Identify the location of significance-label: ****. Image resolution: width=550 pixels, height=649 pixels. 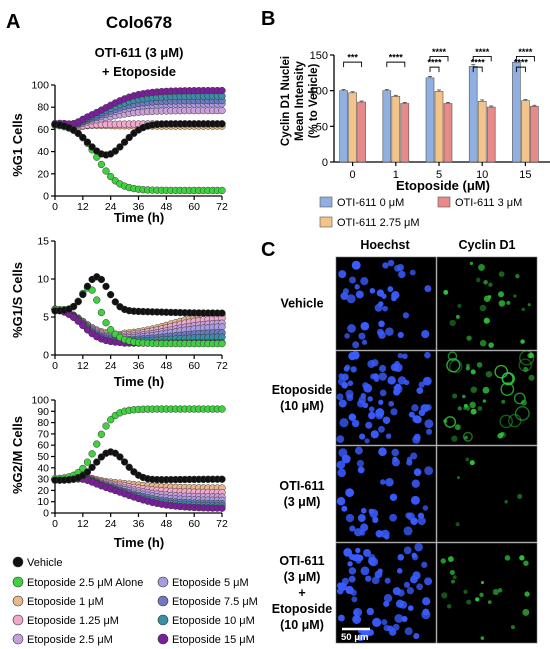
(482, 52).